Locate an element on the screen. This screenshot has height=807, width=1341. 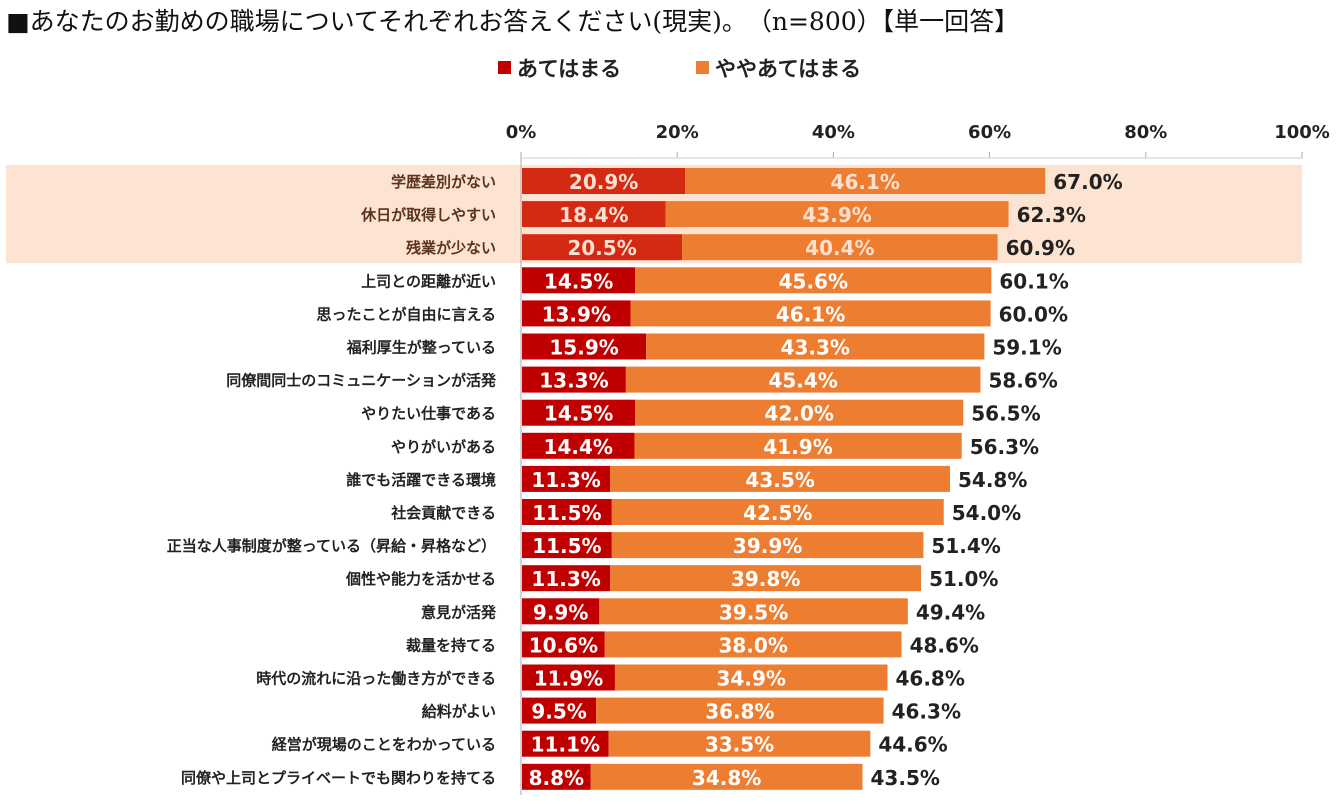
data-label-total: 56.3% is located at coordinates (1004, 447).